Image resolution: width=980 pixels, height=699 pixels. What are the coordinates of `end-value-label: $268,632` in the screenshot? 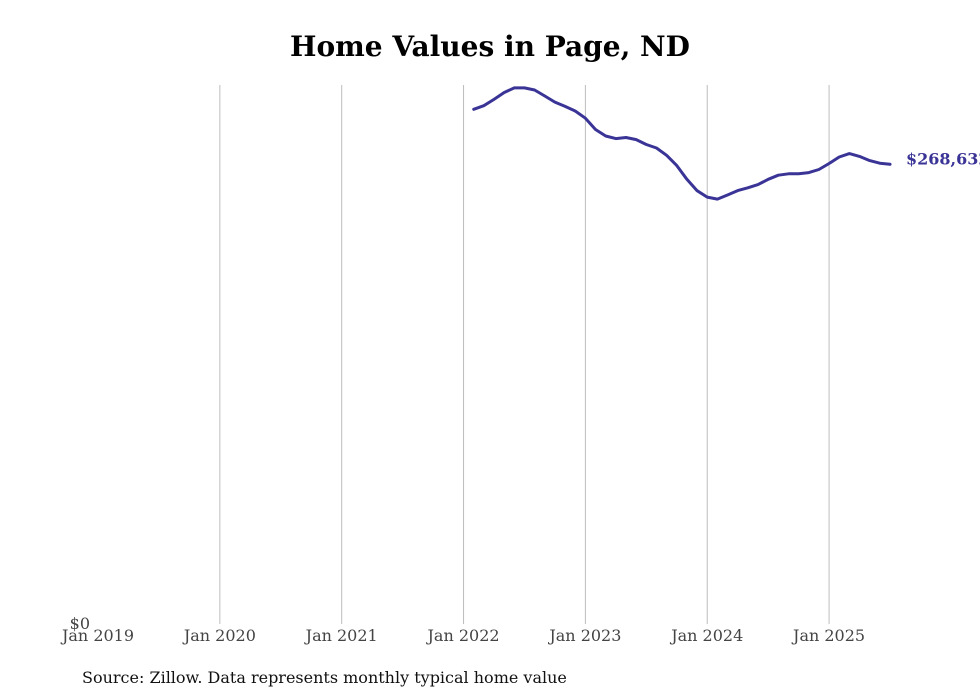 It's located at (943, 158).